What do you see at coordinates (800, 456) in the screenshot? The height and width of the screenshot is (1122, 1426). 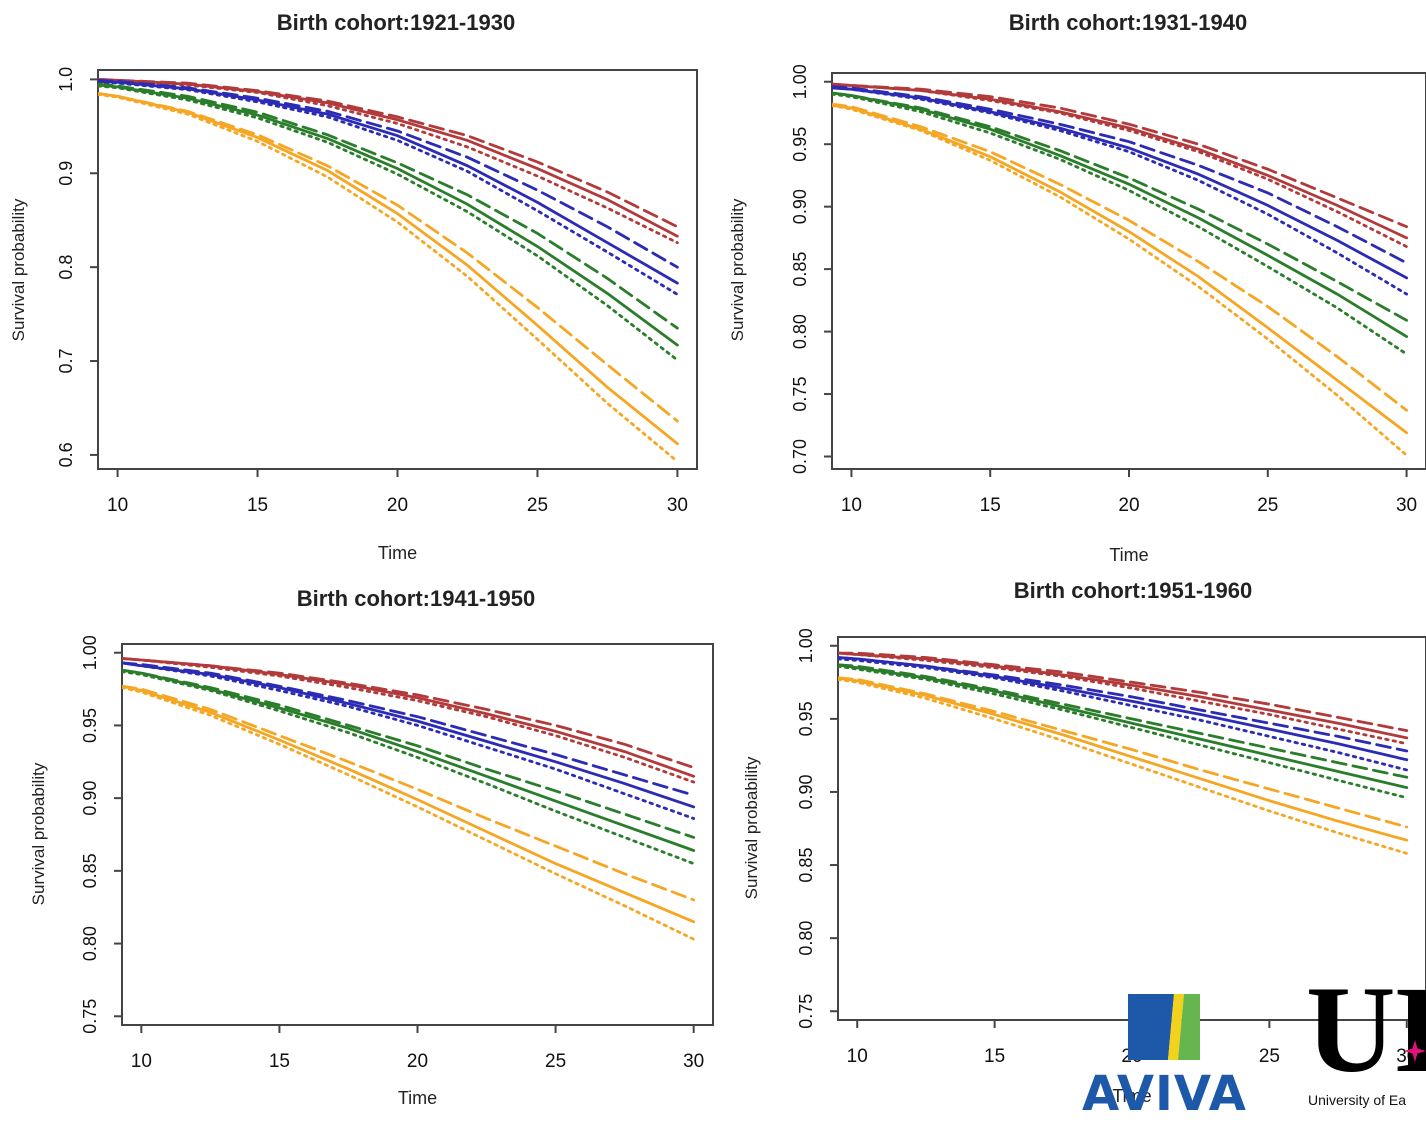 I see `y-tick-label: 0.70` at bounding box center [800, 456].